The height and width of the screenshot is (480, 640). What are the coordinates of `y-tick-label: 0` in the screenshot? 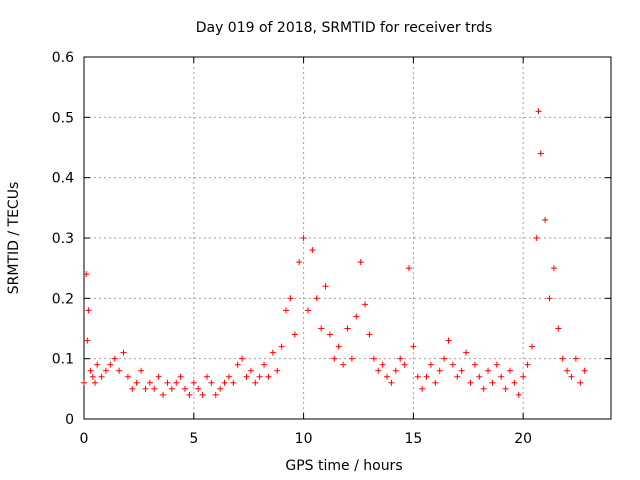 It's located at (69, 420).